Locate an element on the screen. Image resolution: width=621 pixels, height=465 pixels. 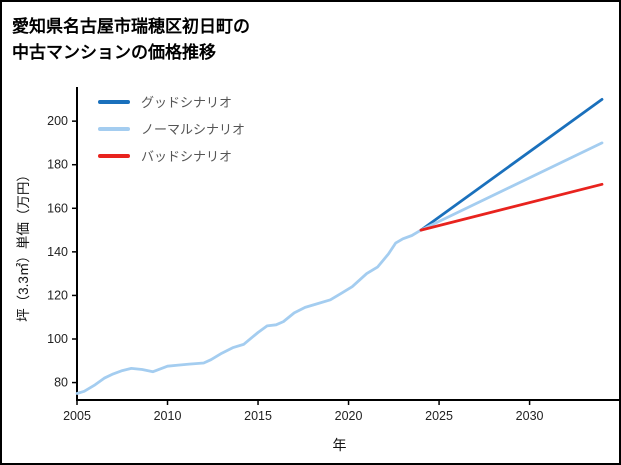
page-title-line-2: 中古マンションの価格推移 is located at coordinates (114, 53).